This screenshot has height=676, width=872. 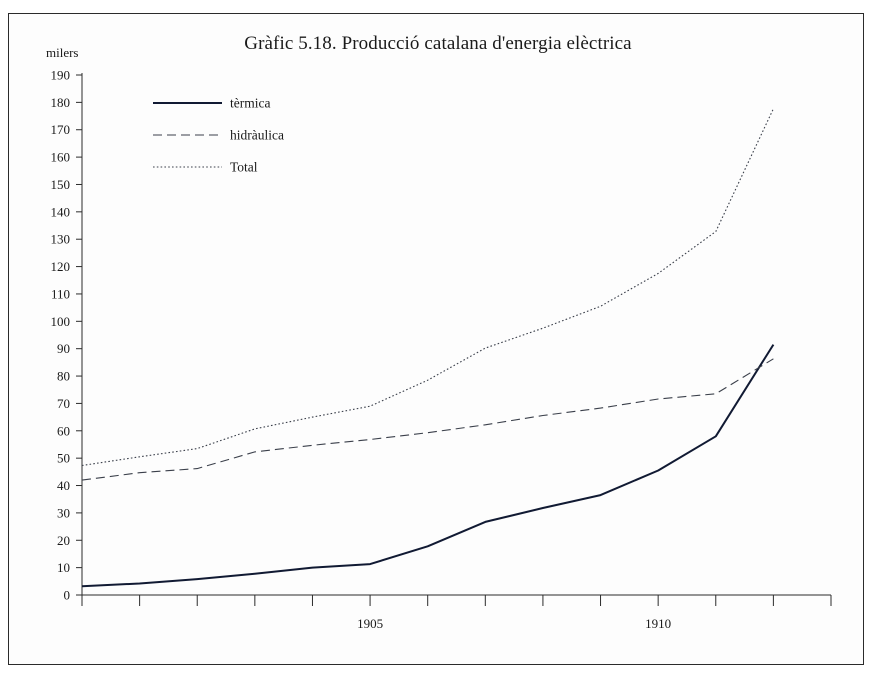 I want to click on y-tick-label: 100, so click(x=61, y=321).